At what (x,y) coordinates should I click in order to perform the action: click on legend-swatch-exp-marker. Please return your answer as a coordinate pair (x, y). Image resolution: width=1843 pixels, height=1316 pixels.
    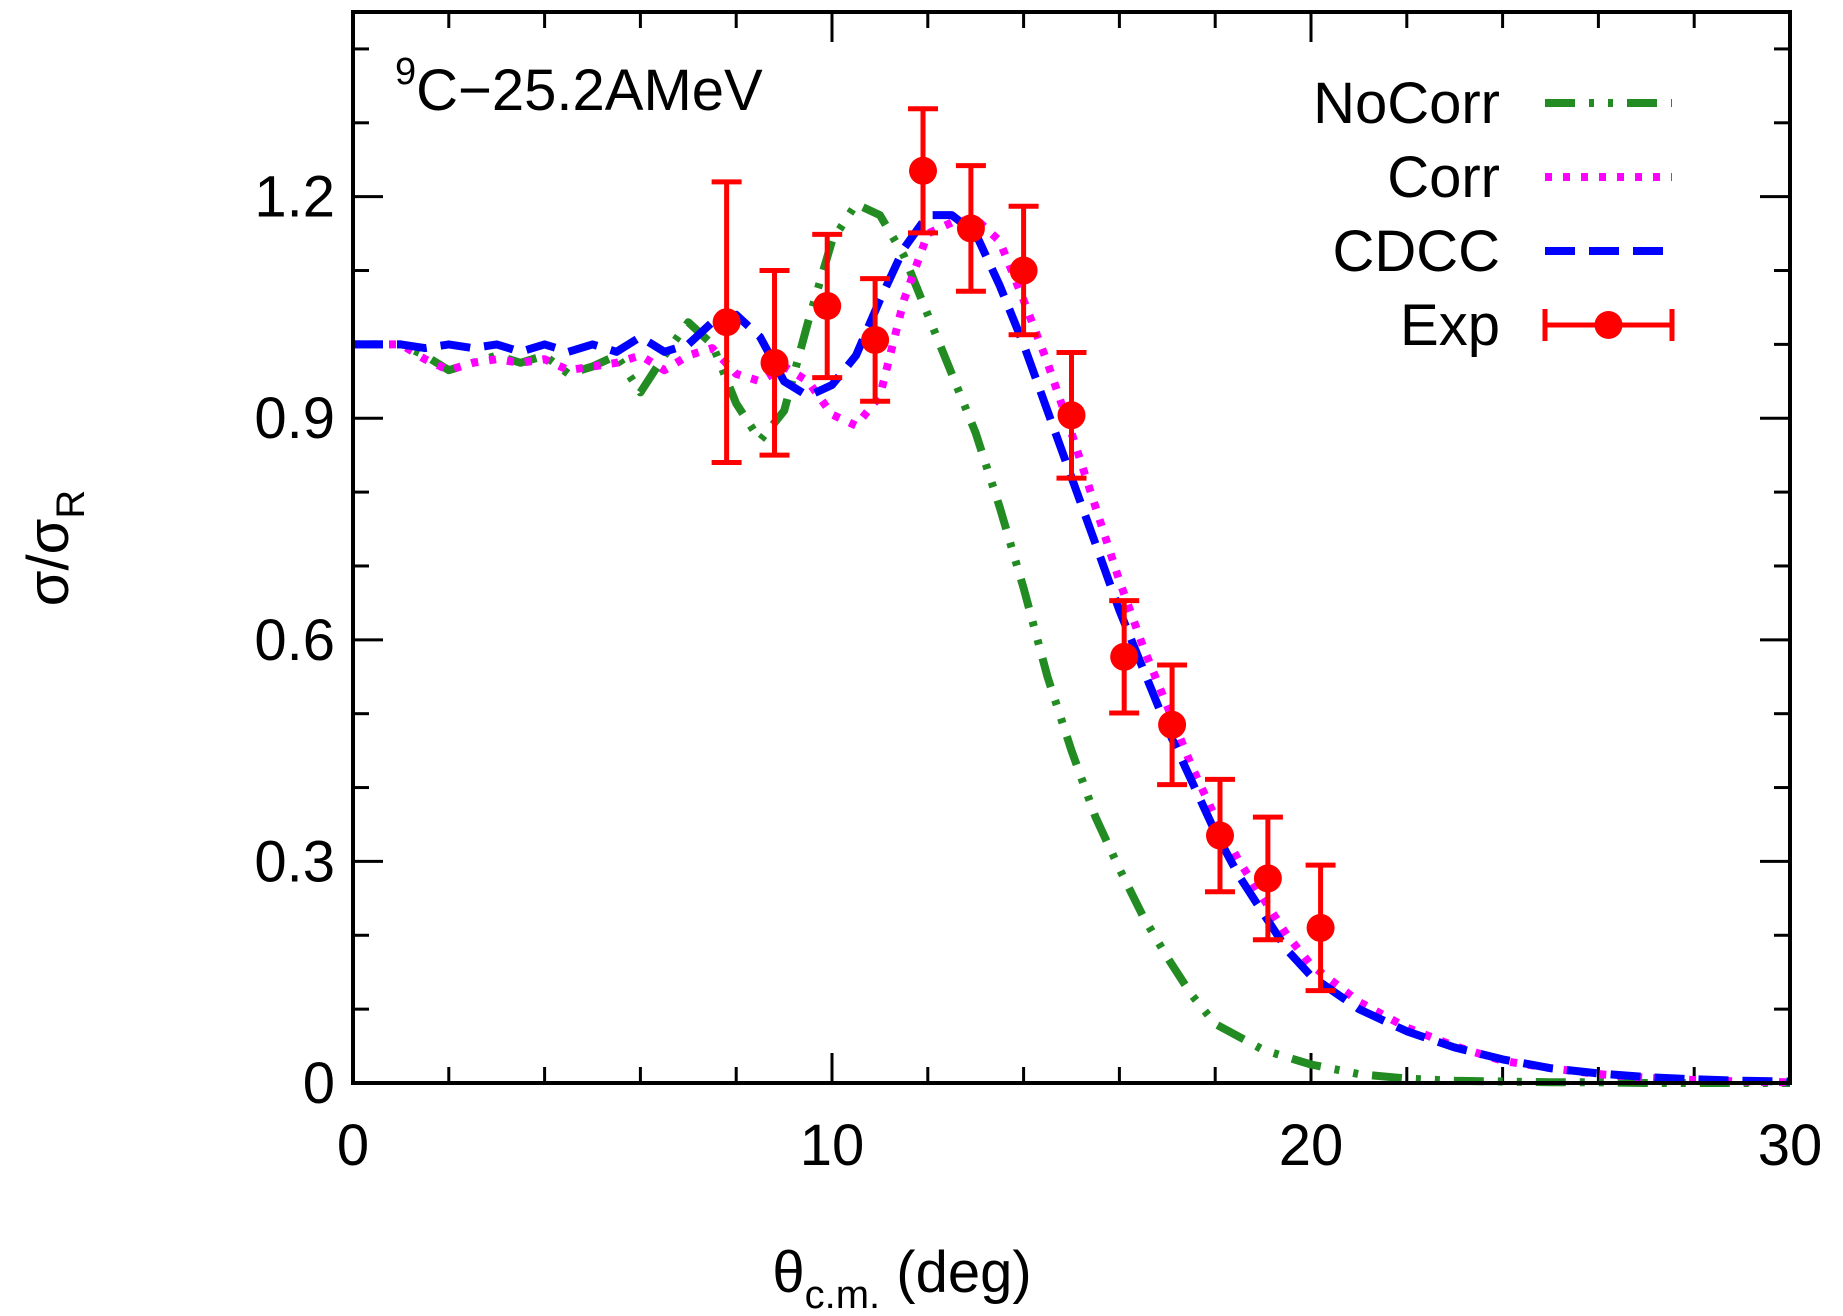
    Looking at the image, I should click on (1608, 325).